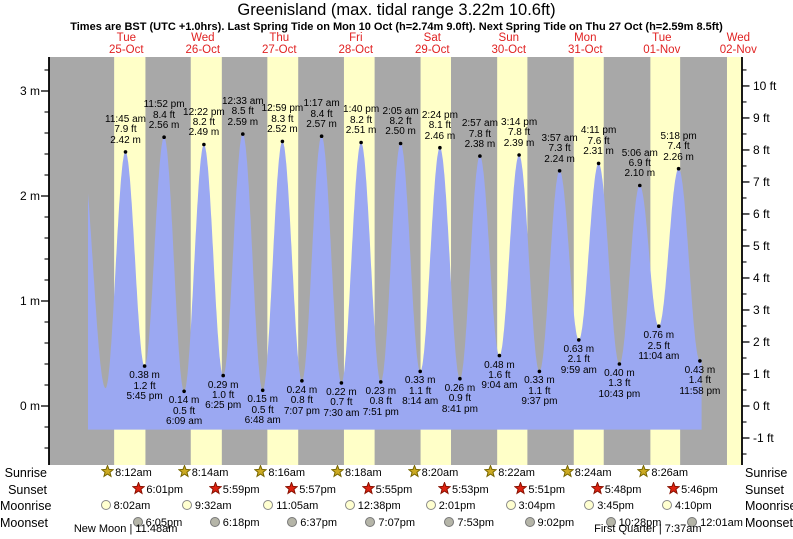  I want to click on right-axis-tick-label: 2 ft, so click(761, 341).